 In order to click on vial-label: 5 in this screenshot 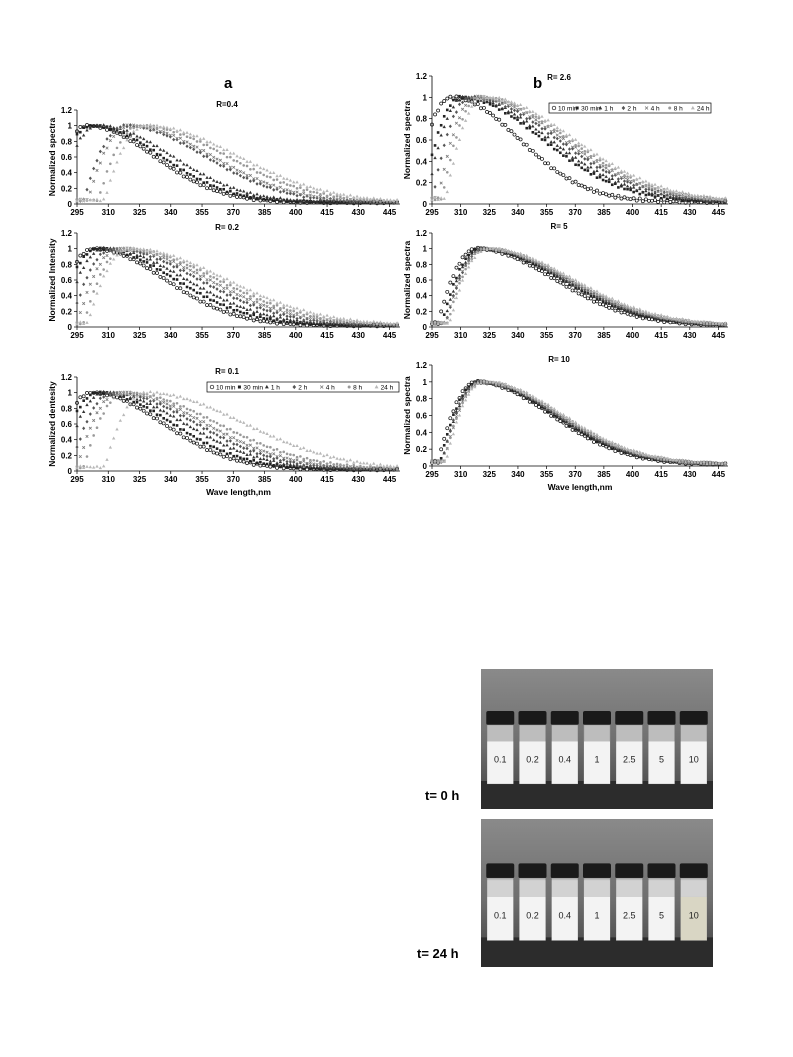, I will do `click(661, 760)`.